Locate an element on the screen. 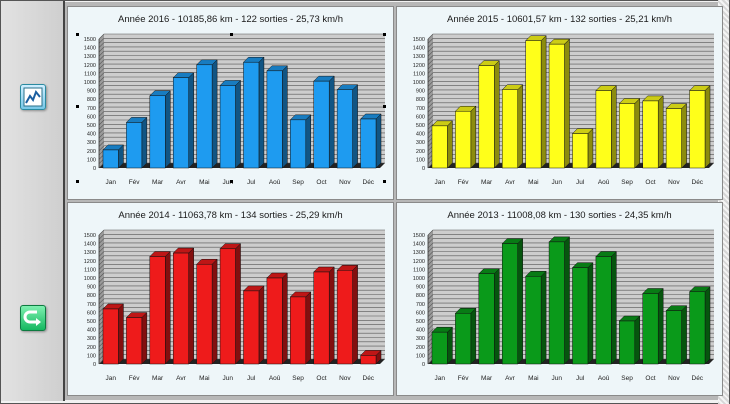 This screenshot has height=404, width=730. y-tick-label: 400 is located at coordinates (91, 331).